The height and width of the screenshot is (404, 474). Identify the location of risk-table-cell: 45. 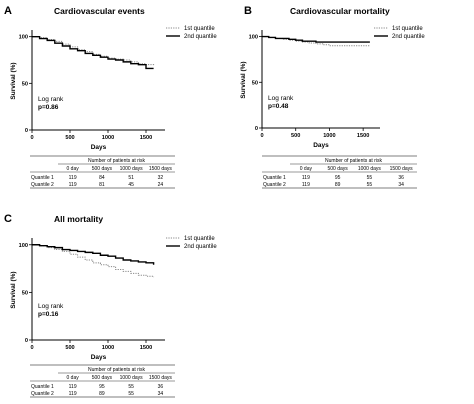
(131, 185).